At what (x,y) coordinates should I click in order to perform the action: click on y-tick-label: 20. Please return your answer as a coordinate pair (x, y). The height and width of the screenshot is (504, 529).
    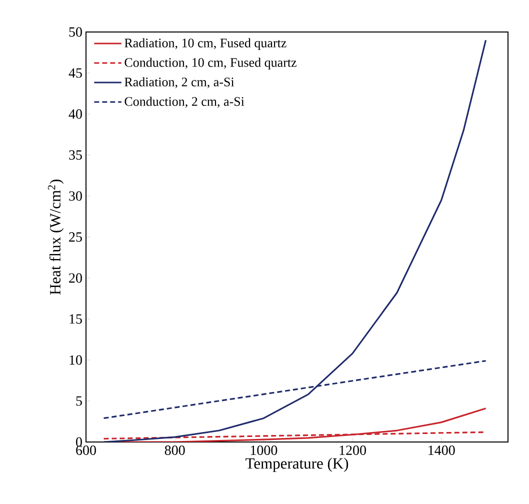
    Looking at the image, I should click on (75, 278).